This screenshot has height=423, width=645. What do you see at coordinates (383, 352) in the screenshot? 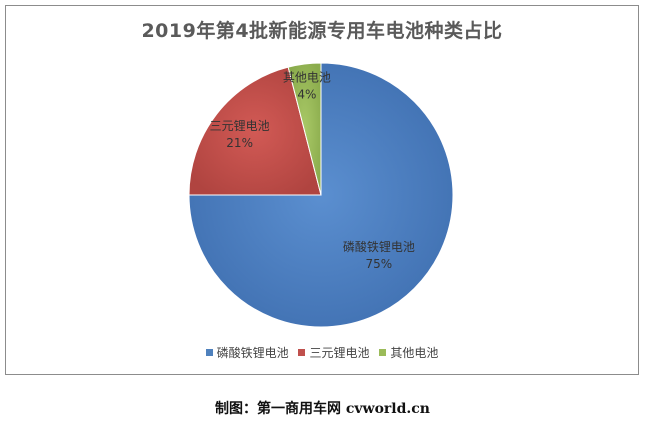
I see `legend-swatch-other` at bounding box center [383, 352].